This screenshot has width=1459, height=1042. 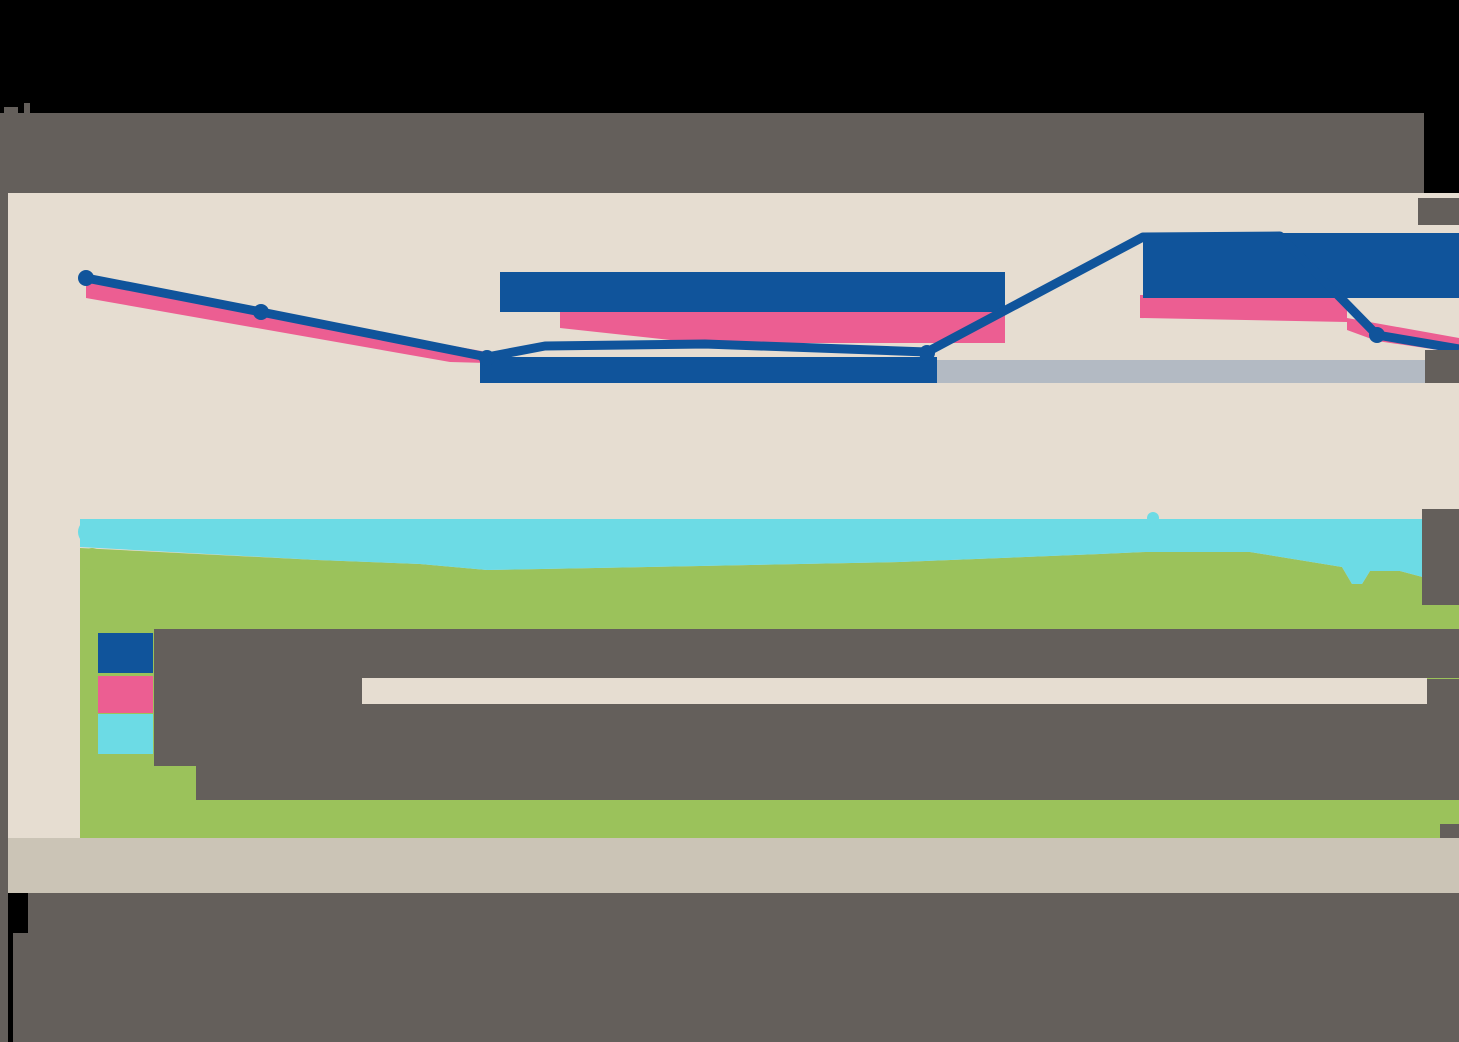 What do you see at coordinates (743, 913) in the screenshot?
I see `footer-redacted-line1` at bounding box center [743, 913].